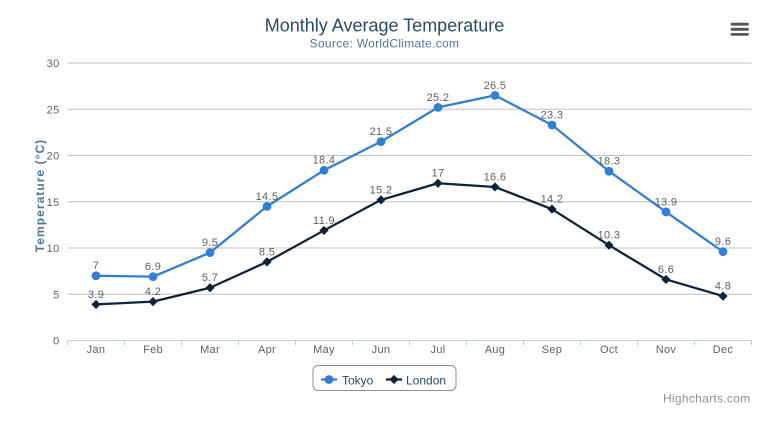  Describe the element at coordinates (384, 26) in the screenshot. I see `svg-text: Monthly Average Temperature` at that location.